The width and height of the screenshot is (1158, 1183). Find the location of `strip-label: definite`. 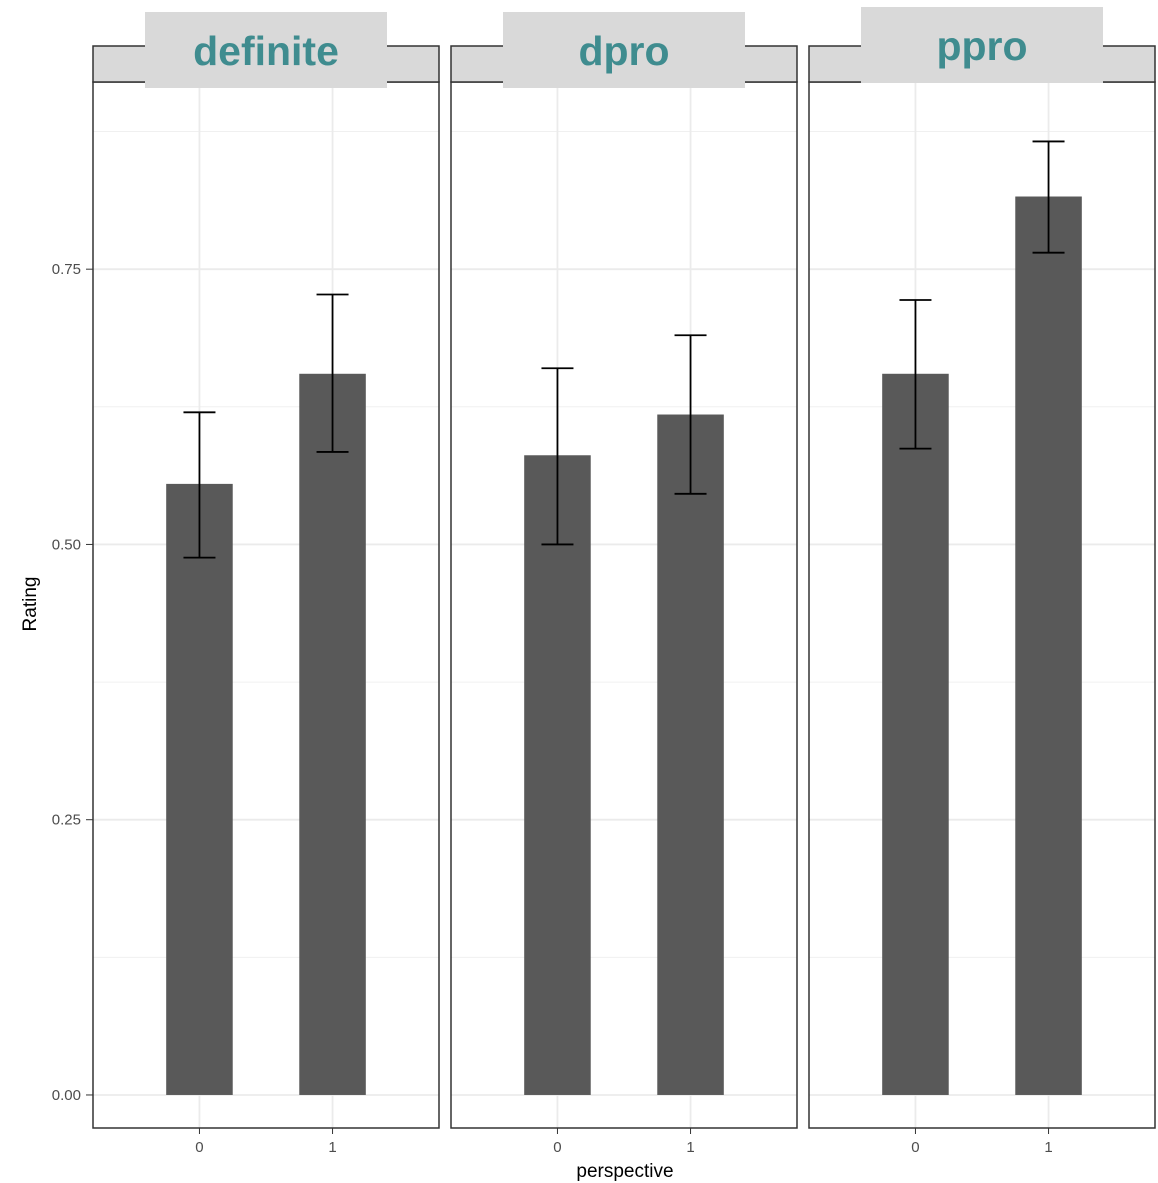

strip-label: definite is located at coordinates (266, 51).